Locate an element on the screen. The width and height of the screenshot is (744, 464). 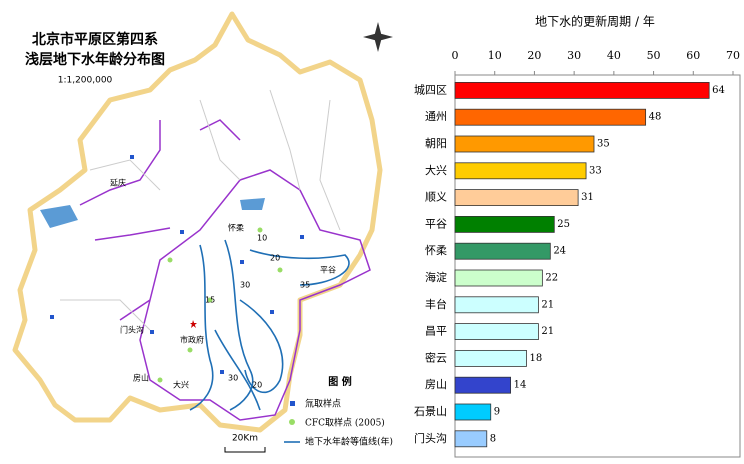
scale-bar-label: 20Km is located at coordinates (245, 439).